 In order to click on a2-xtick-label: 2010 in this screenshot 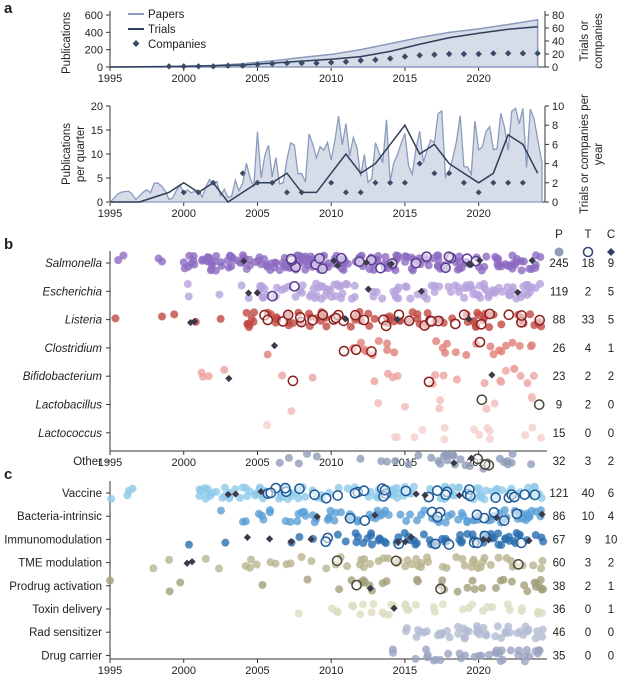, I will do `click(331, 214)`.